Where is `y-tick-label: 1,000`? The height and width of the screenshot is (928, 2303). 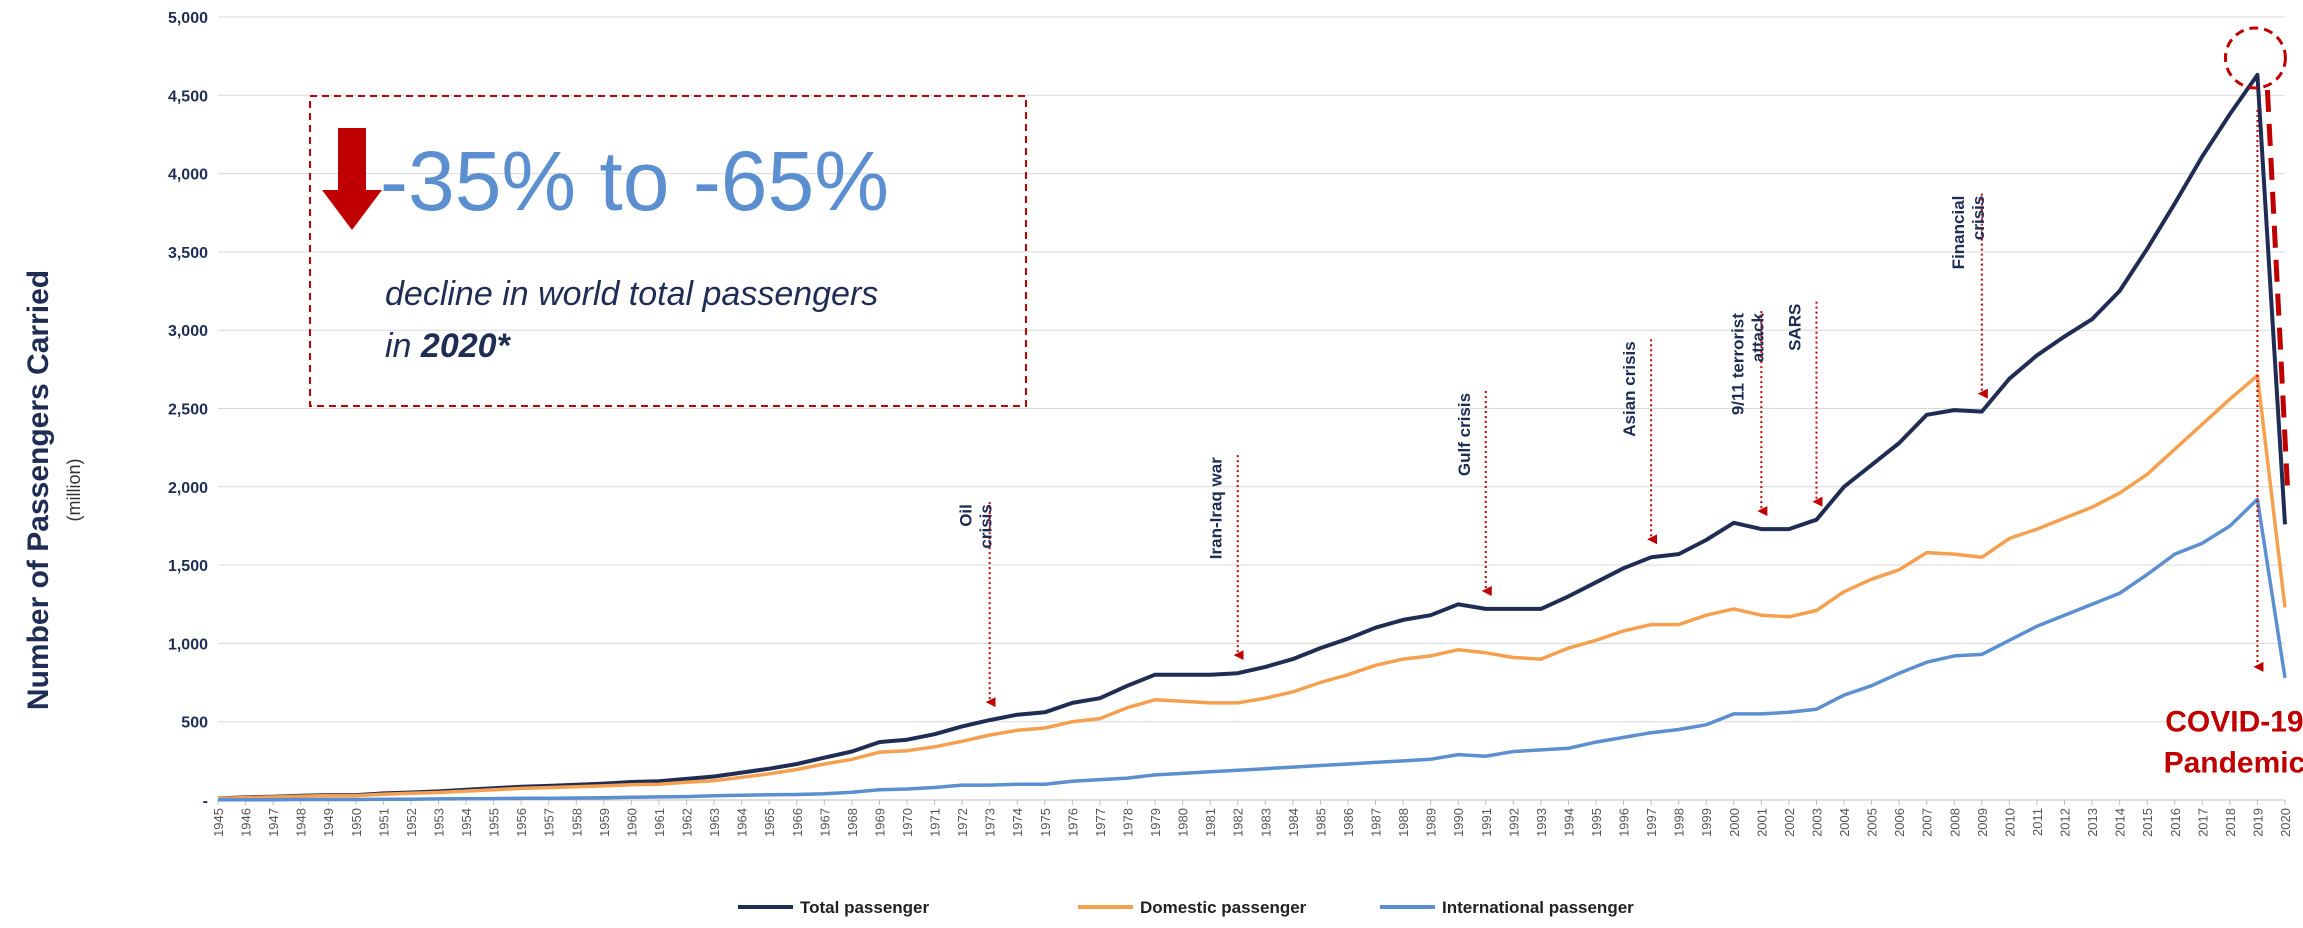 y-tick-label: 1,000 is located at coordinates (188, 644).